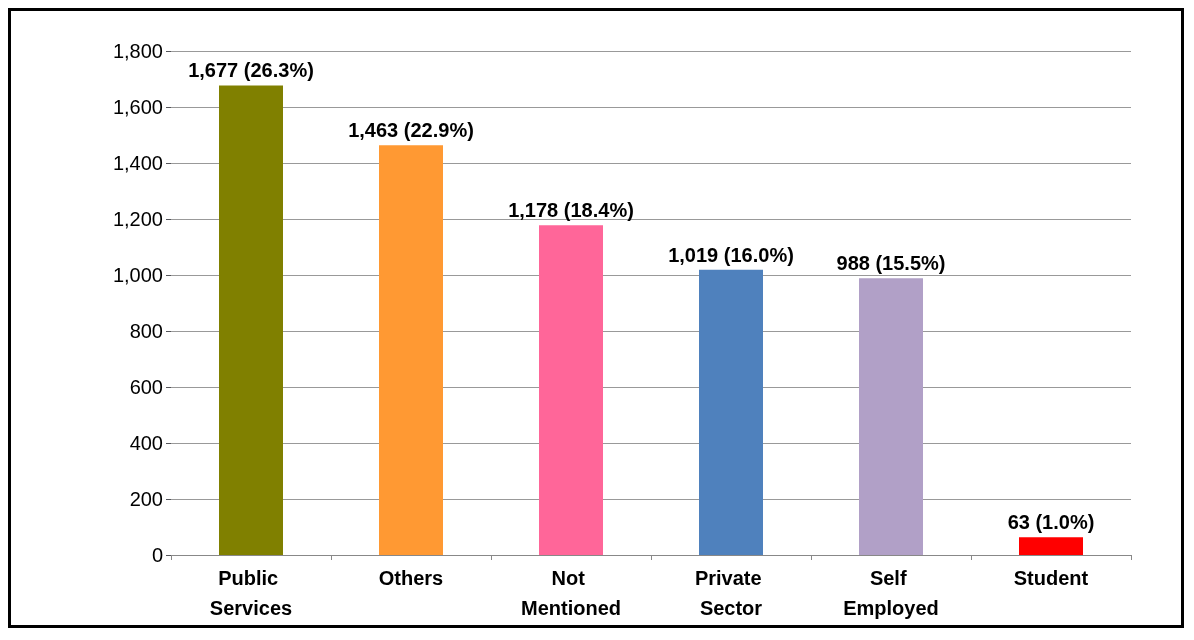 Image resolution: width=1194 pixels, height=640 pixels. Describe the element at coordinates (251, 70) in the screenshot. I see `data-label: 1,677 (26.3%)` at that location.